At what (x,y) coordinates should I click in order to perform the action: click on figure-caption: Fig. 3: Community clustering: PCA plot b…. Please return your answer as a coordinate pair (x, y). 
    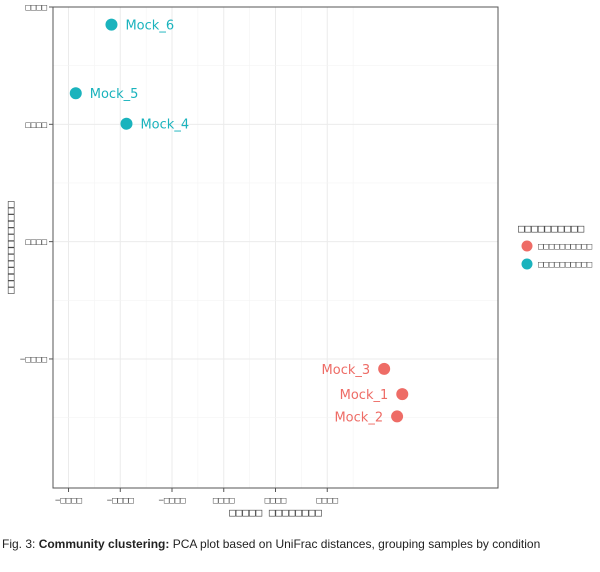
    Looking at the image, I should click on (300, 544).